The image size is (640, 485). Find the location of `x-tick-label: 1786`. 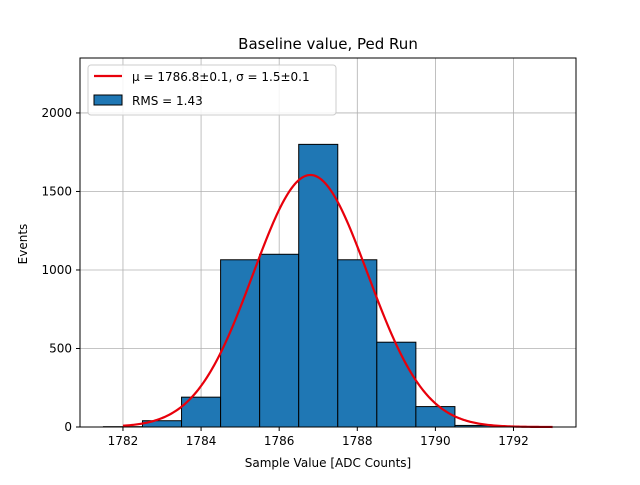

x-tick-label: 1786 is located at coordinates (279, 441).